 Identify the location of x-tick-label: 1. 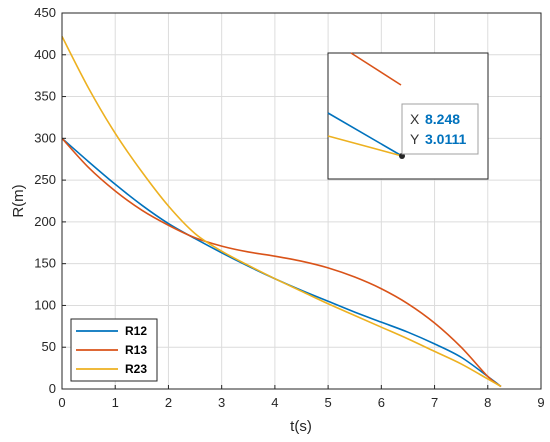
(115, 402).